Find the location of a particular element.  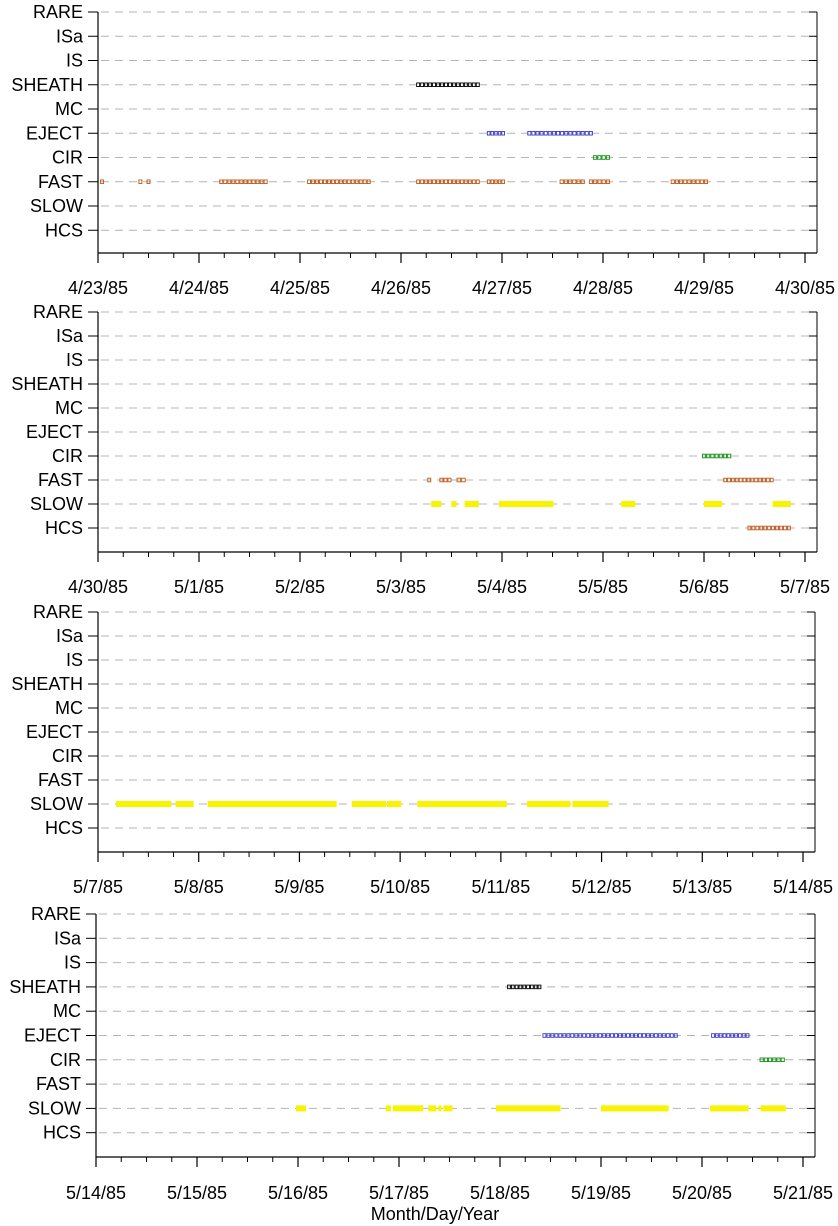

y-tick-label: SLOW is located at coordinates (56, 804).